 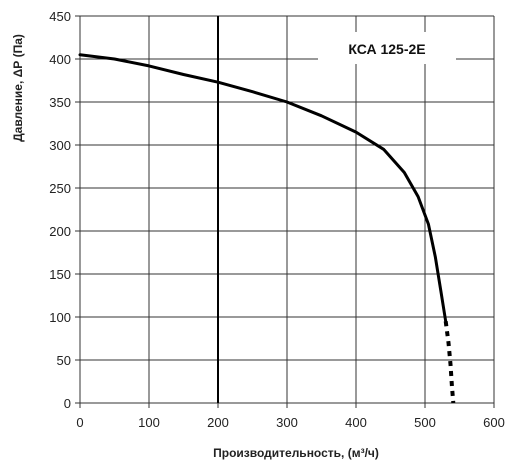 I want to click on y-axis-label: Давление, ΔР (Па), so click(x=18, y=88).